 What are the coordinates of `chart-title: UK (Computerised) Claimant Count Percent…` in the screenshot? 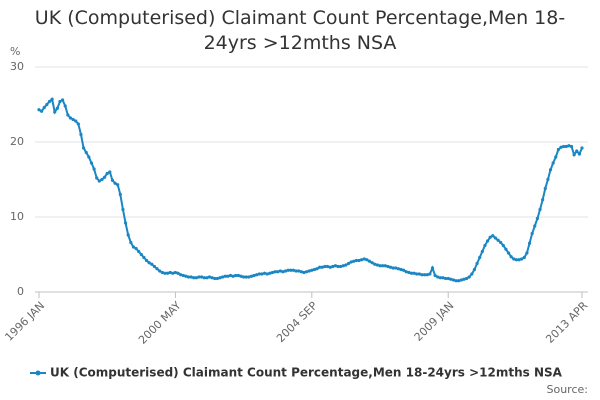 It's located at (300, 30).